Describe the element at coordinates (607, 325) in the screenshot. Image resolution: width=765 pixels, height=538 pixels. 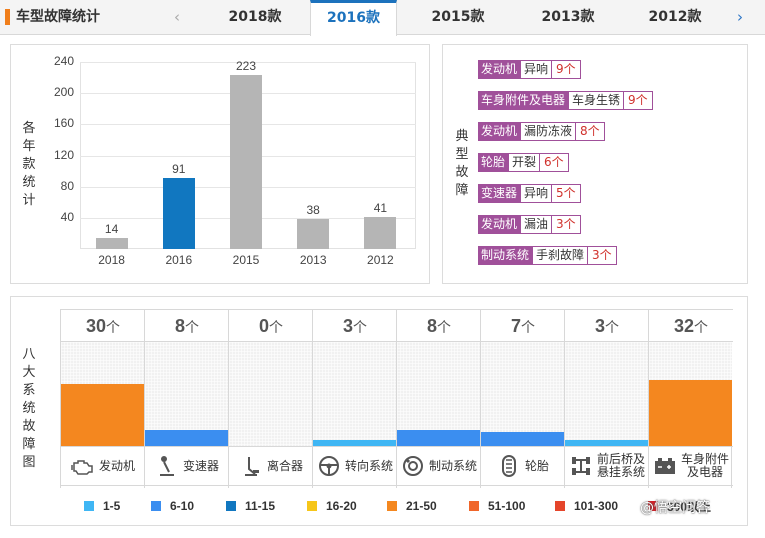
I see `system-count: 3个` at that location.